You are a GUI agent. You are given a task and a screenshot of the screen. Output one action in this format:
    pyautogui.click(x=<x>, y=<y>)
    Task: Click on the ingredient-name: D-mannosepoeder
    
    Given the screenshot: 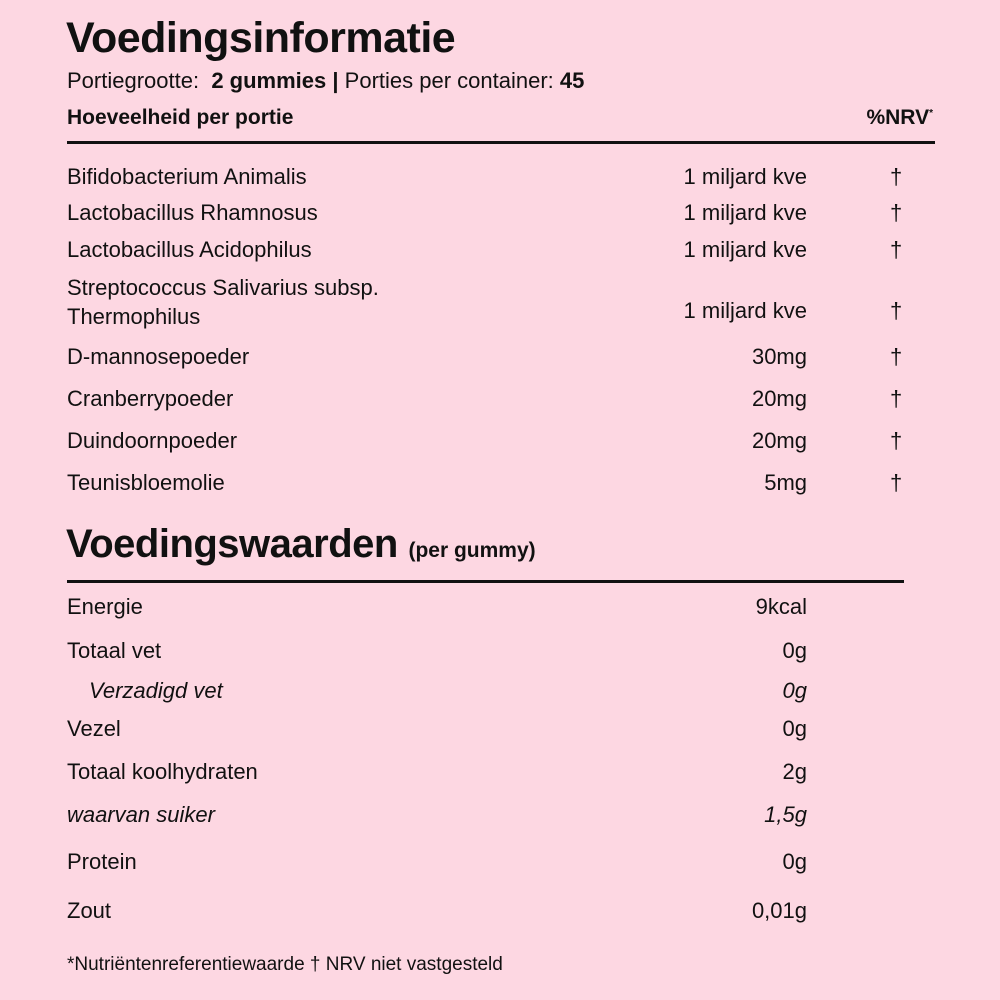 What is the action you would take?
    pyautogui.click(x=158, y=356)
    